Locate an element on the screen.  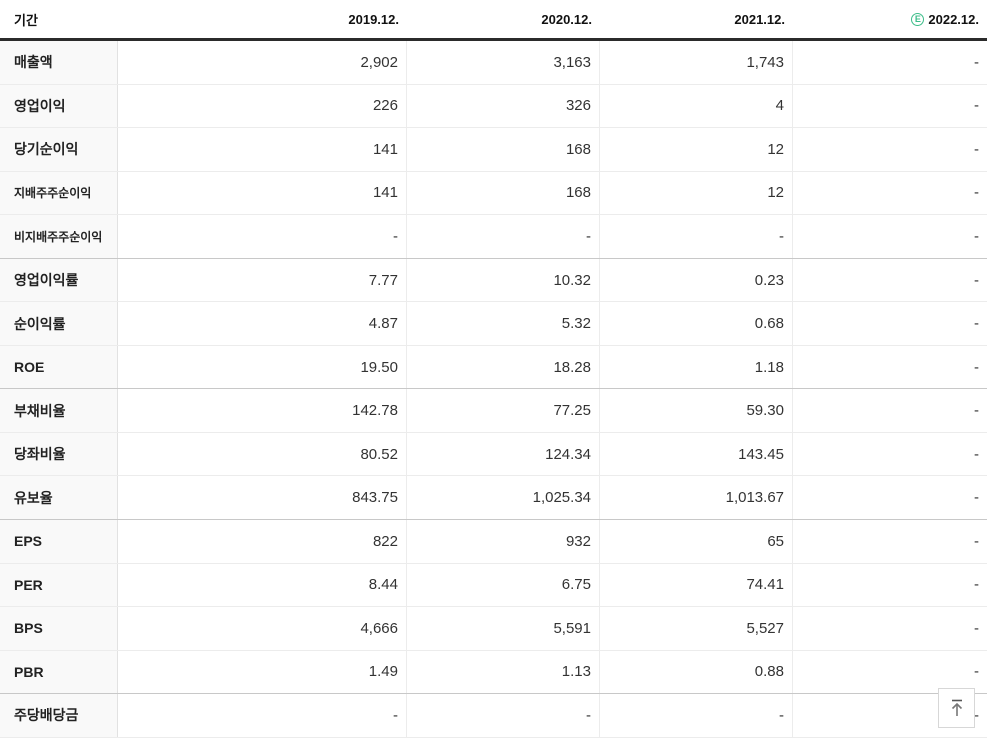
cell-value: 226 is located at coordinates (262, 106).